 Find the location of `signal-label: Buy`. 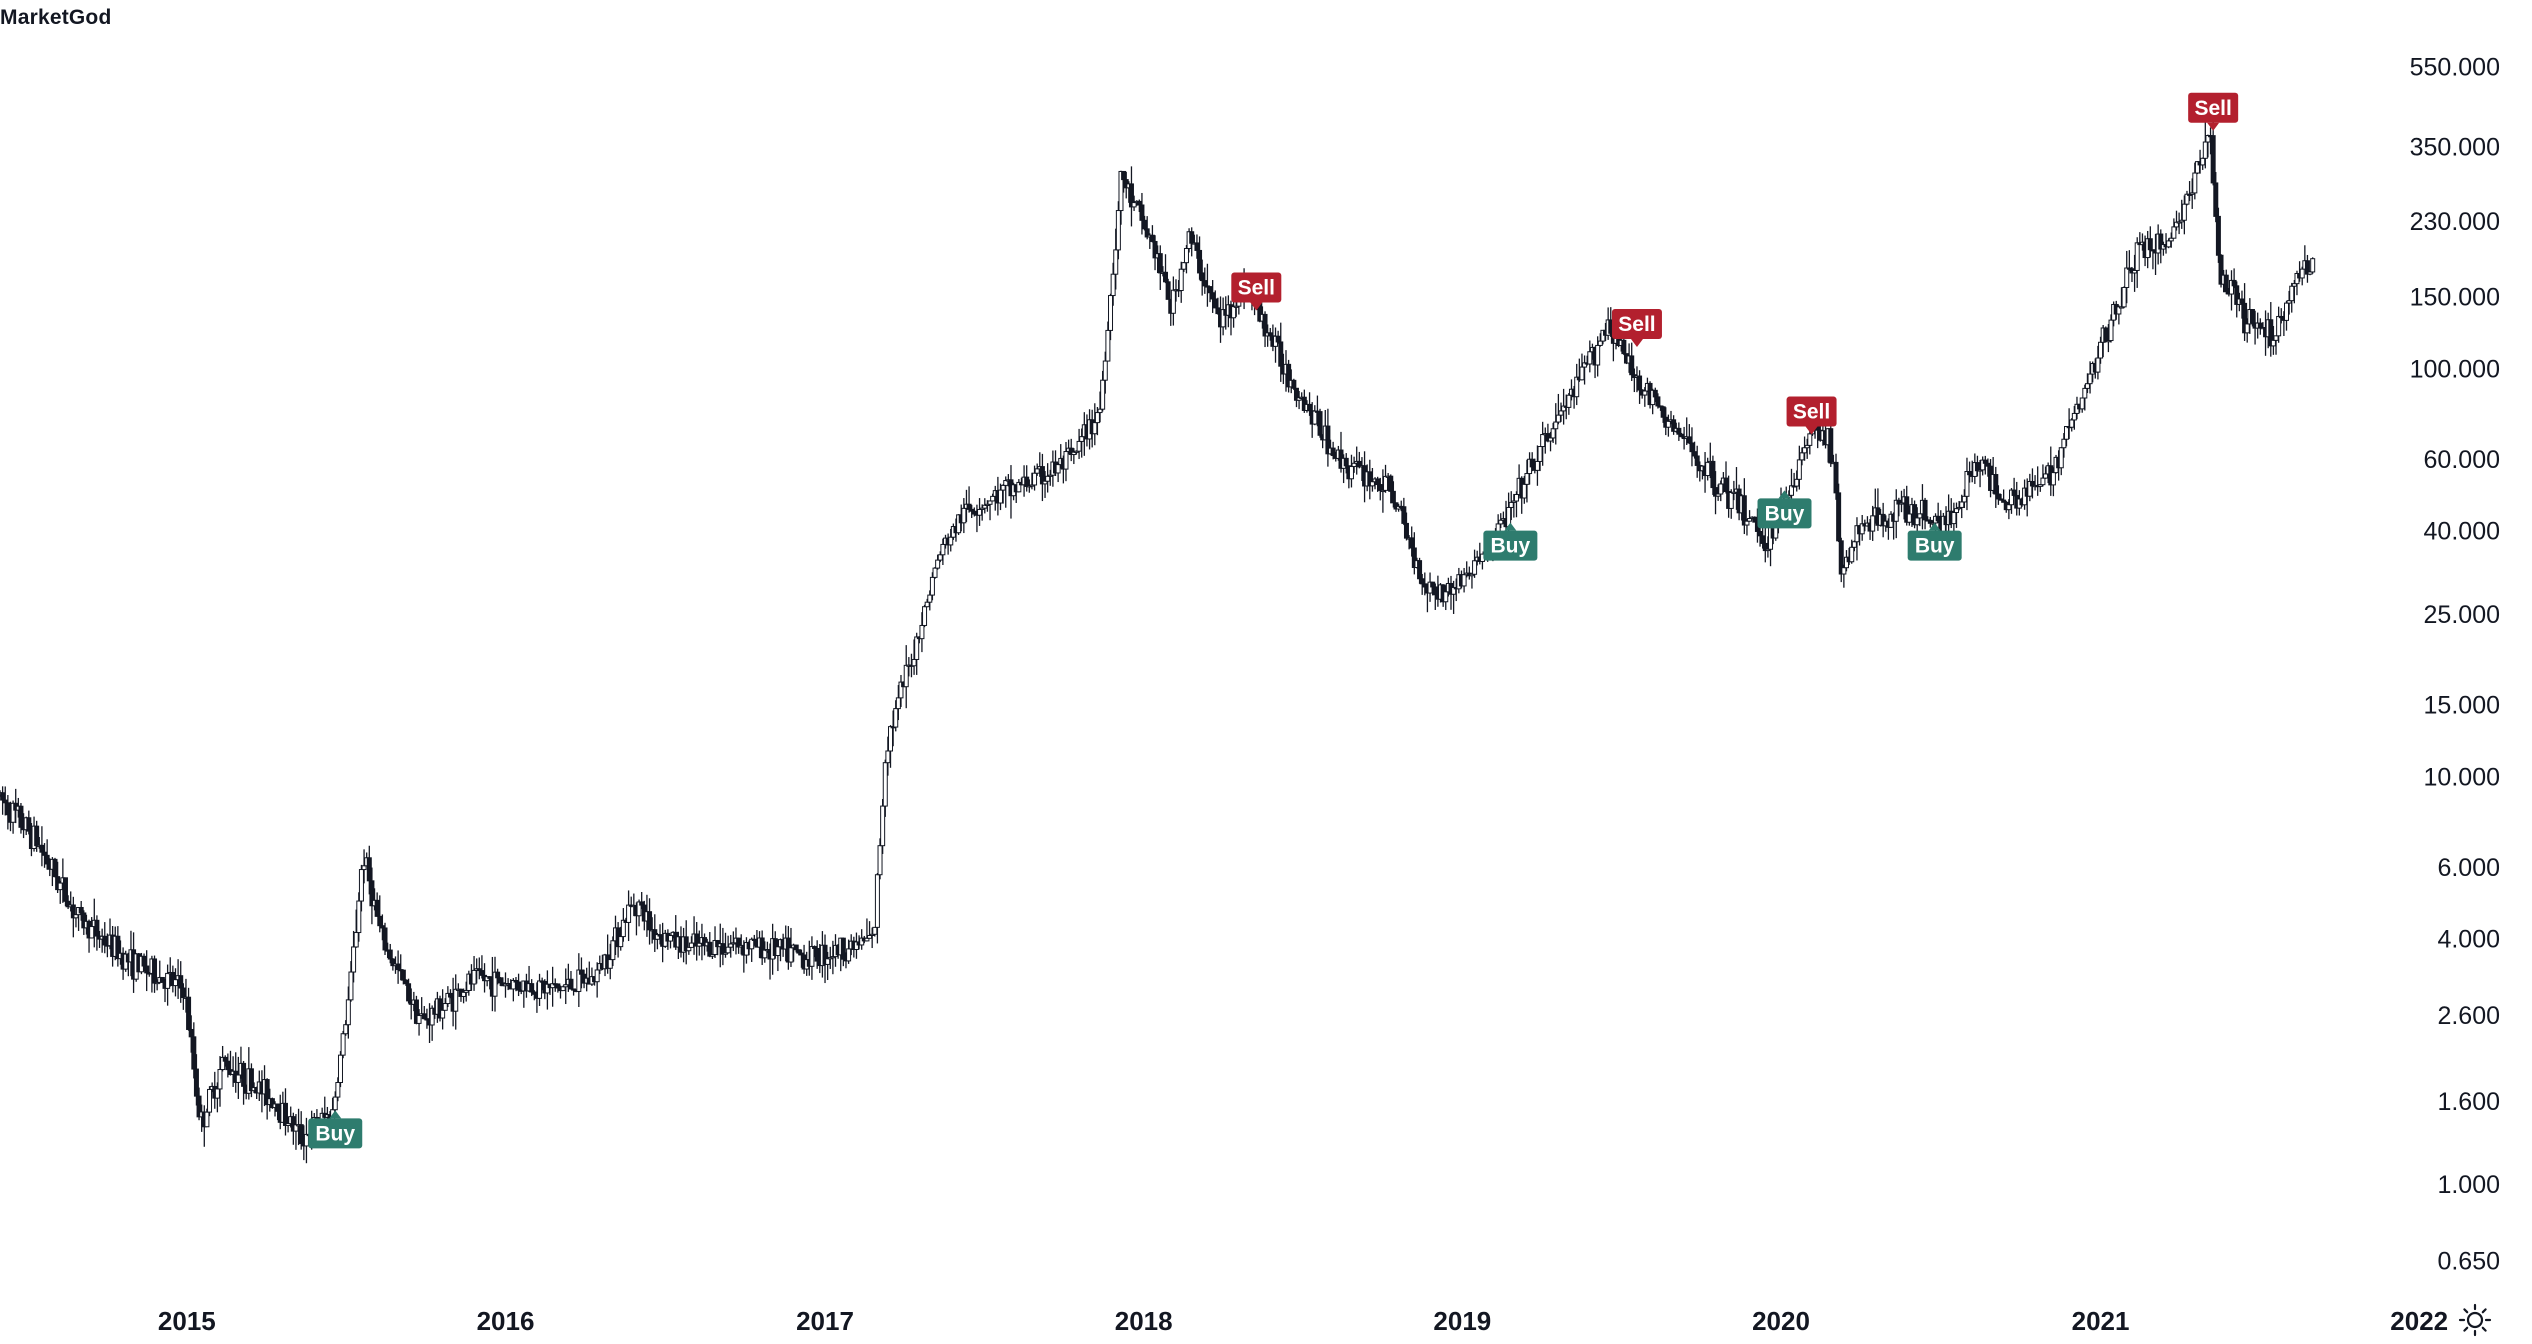

signal-label: Buy is located at coordinates (1935, 546).